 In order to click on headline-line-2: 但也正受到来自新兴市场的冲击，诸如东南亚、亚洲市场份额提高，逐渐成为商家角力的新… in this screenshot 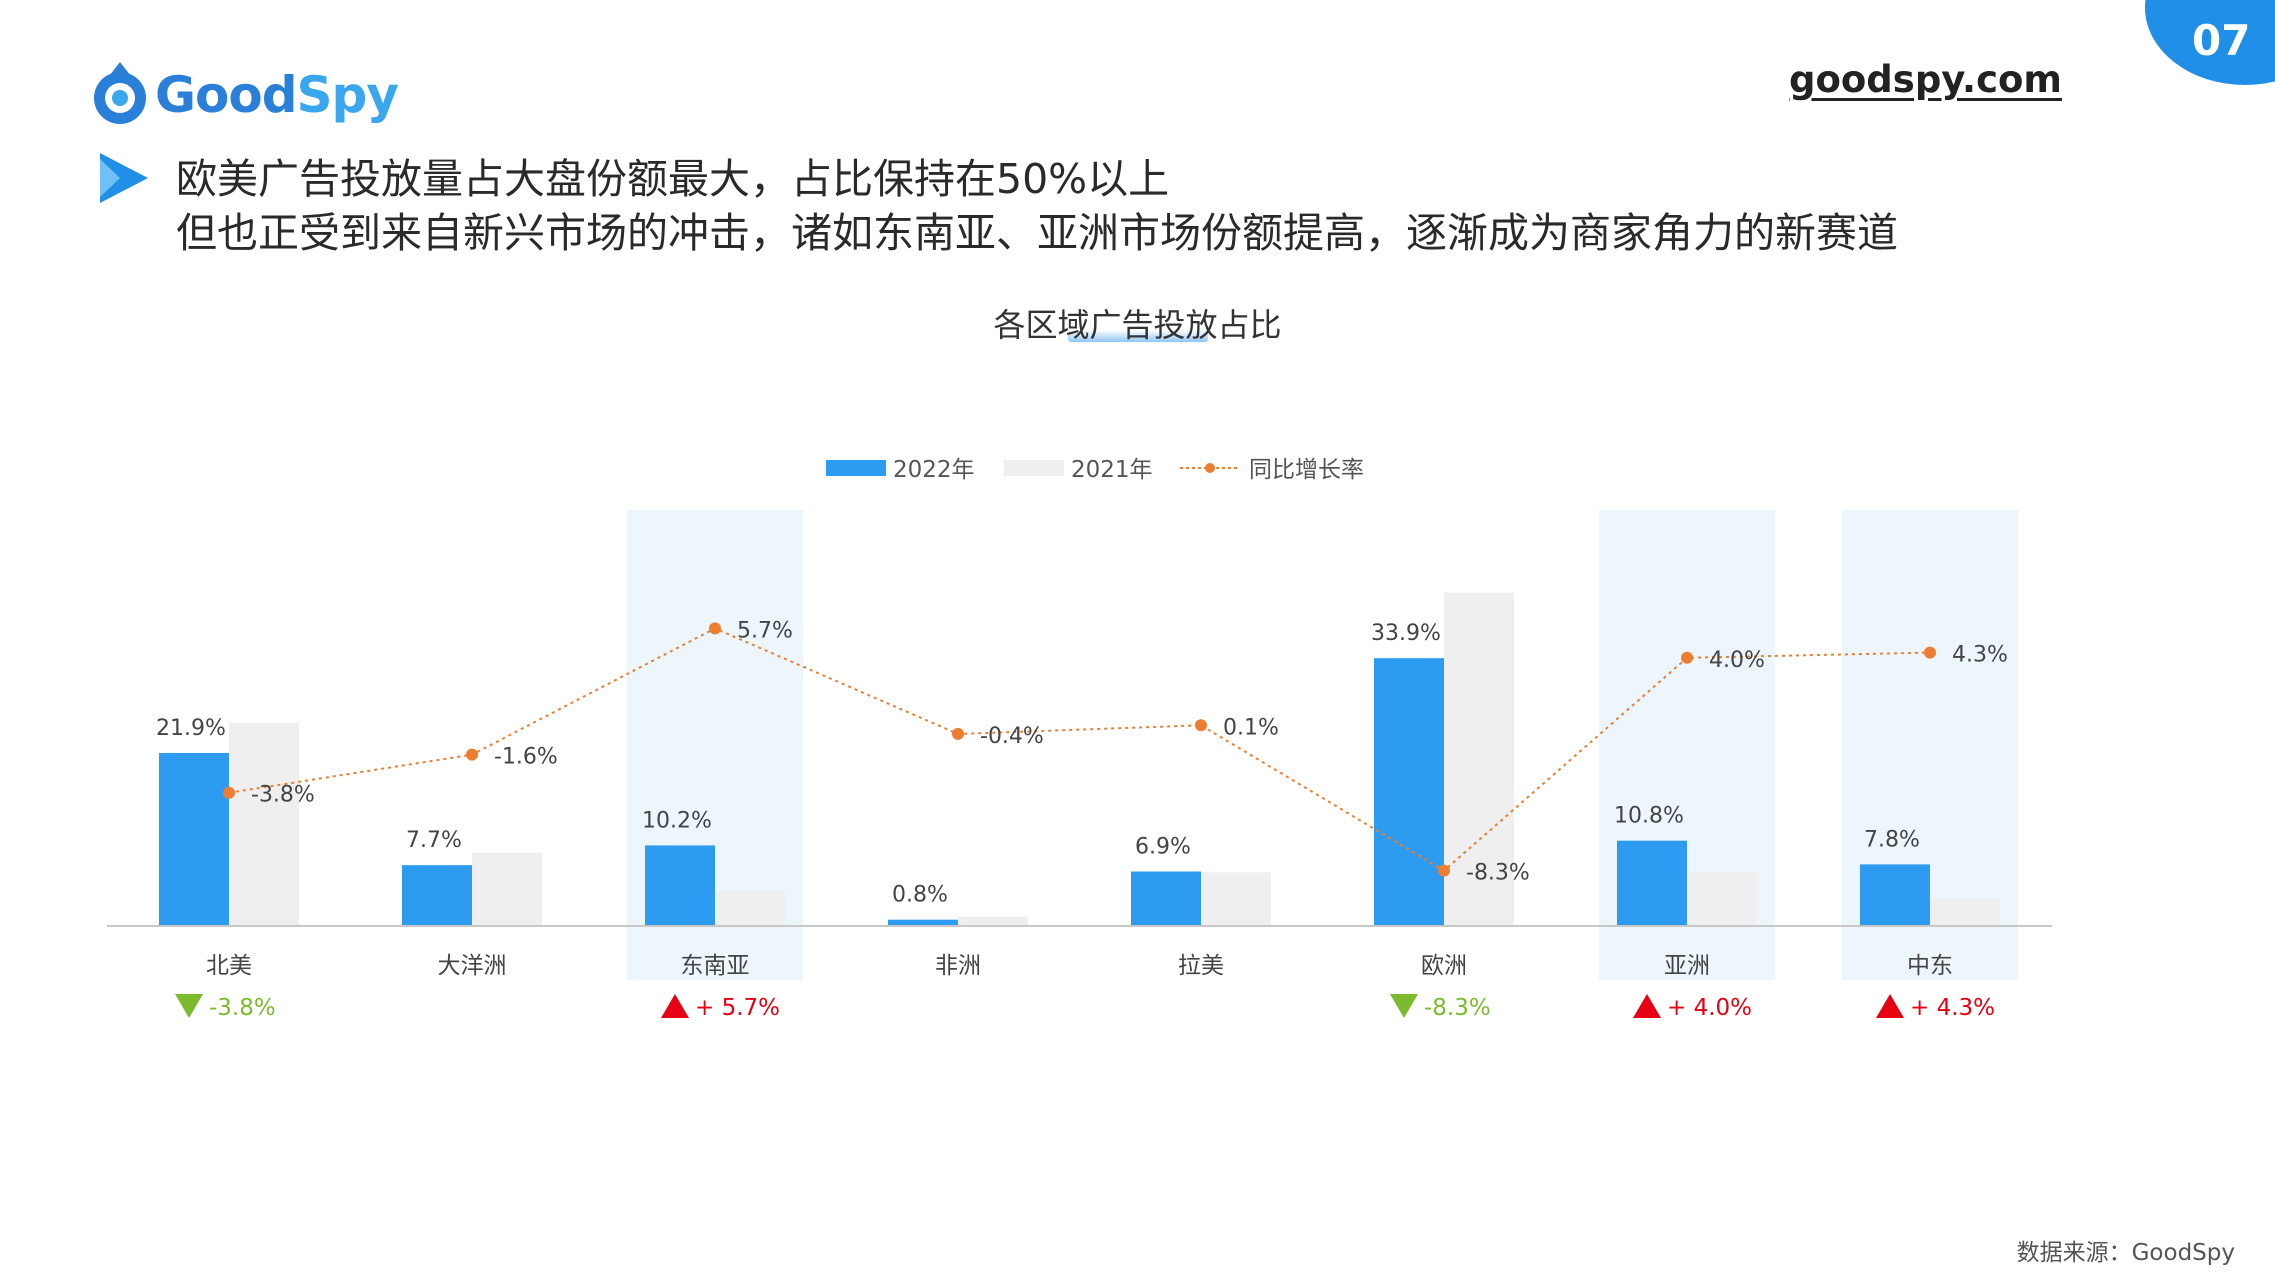, I will do `click(1037, 233)`.